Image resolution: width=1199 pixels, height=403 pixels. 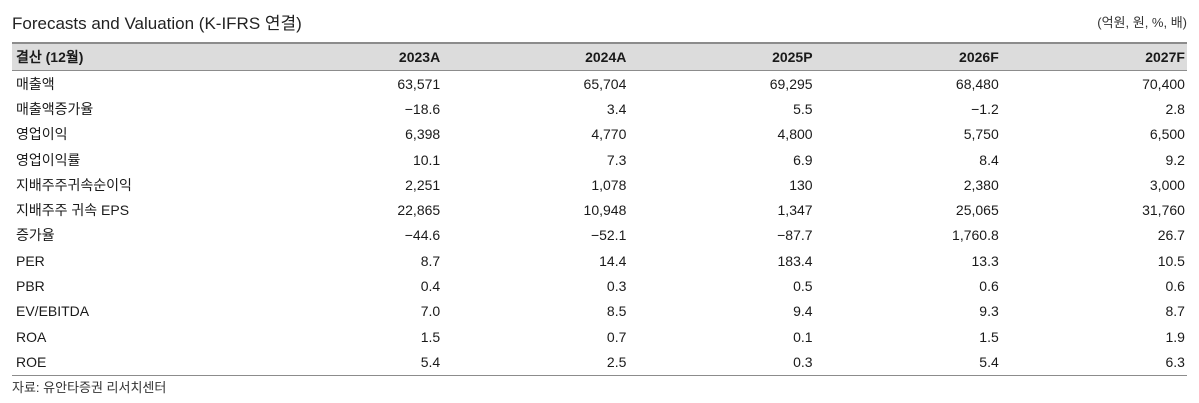 What do you see at coordinates (55, 108) in the screenshot?
I see `row-label: 매출액증가율` at bounding box center [55, 108].